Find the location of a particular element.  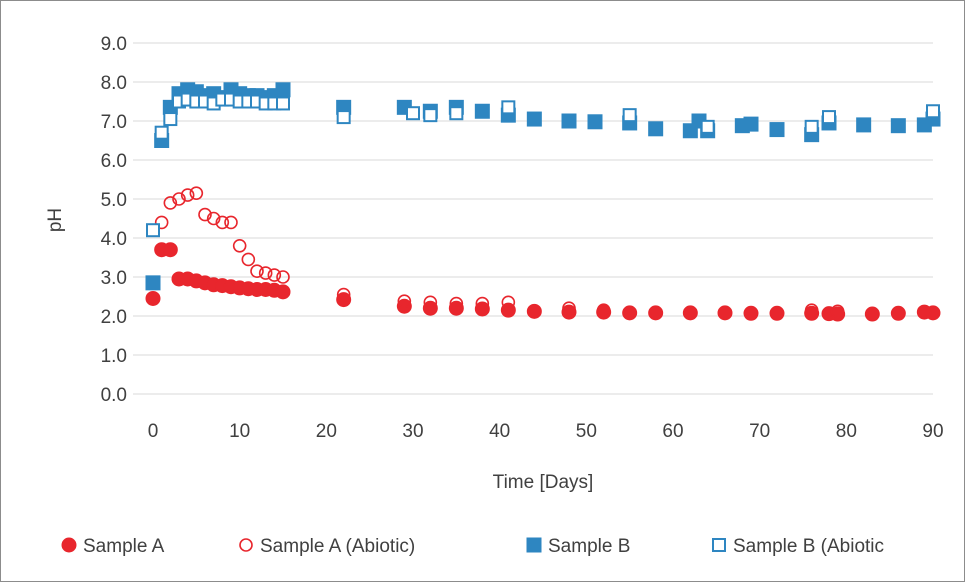

legend-label: Sample B is located at coordinates (589, 546).